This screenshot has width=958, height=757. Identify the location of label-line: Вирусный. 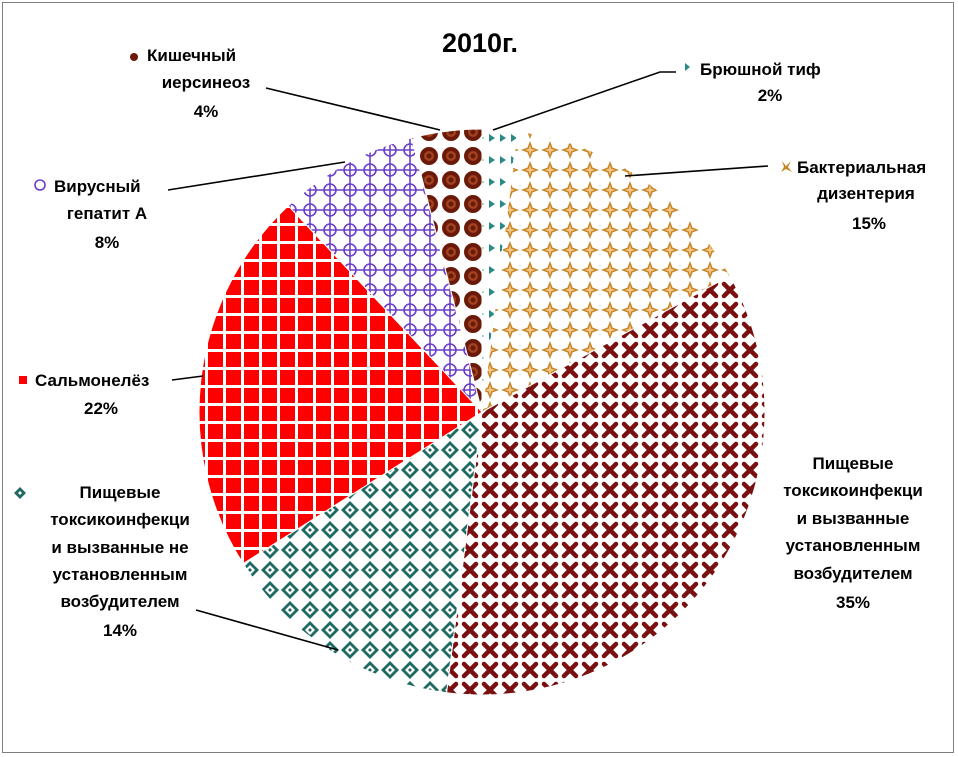
(97, 186).